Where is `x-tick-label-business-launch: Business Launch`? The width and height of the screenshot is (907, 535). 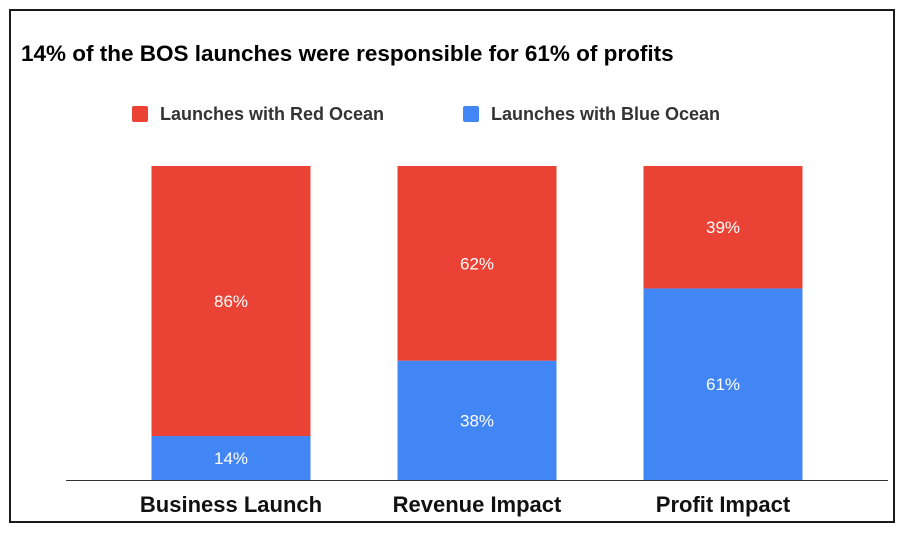
x-tick-label-business-launch: Business Launch is located at coordinates (231, 504).